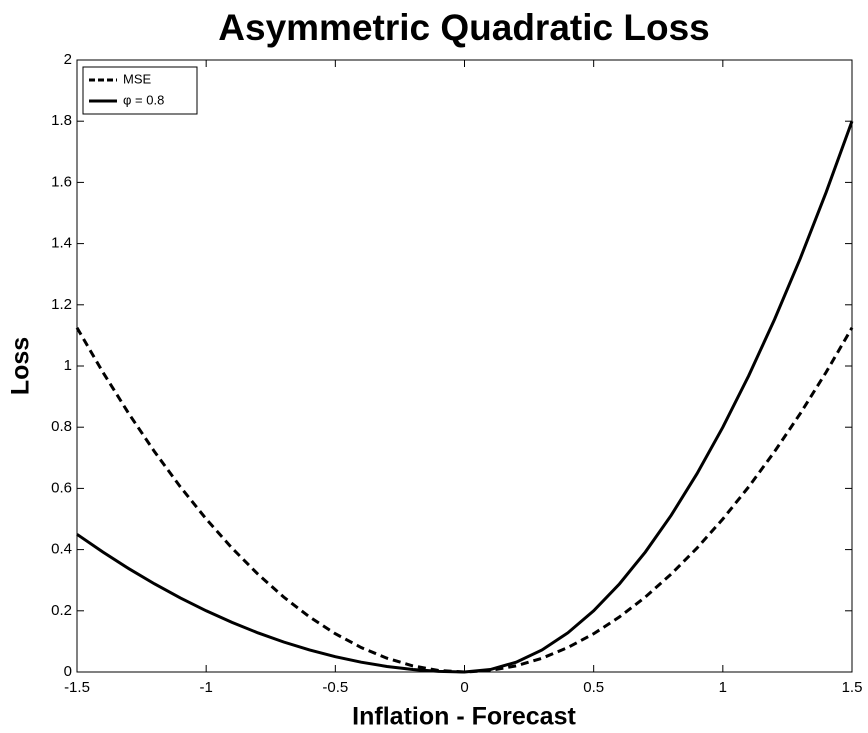 Image resolution: width=868 pixels, height=733 pixels. What do you see at coordinates (21, 366) in the screenshot?
I see `y-axis-label: Loss` at bounding box center [21, 366].